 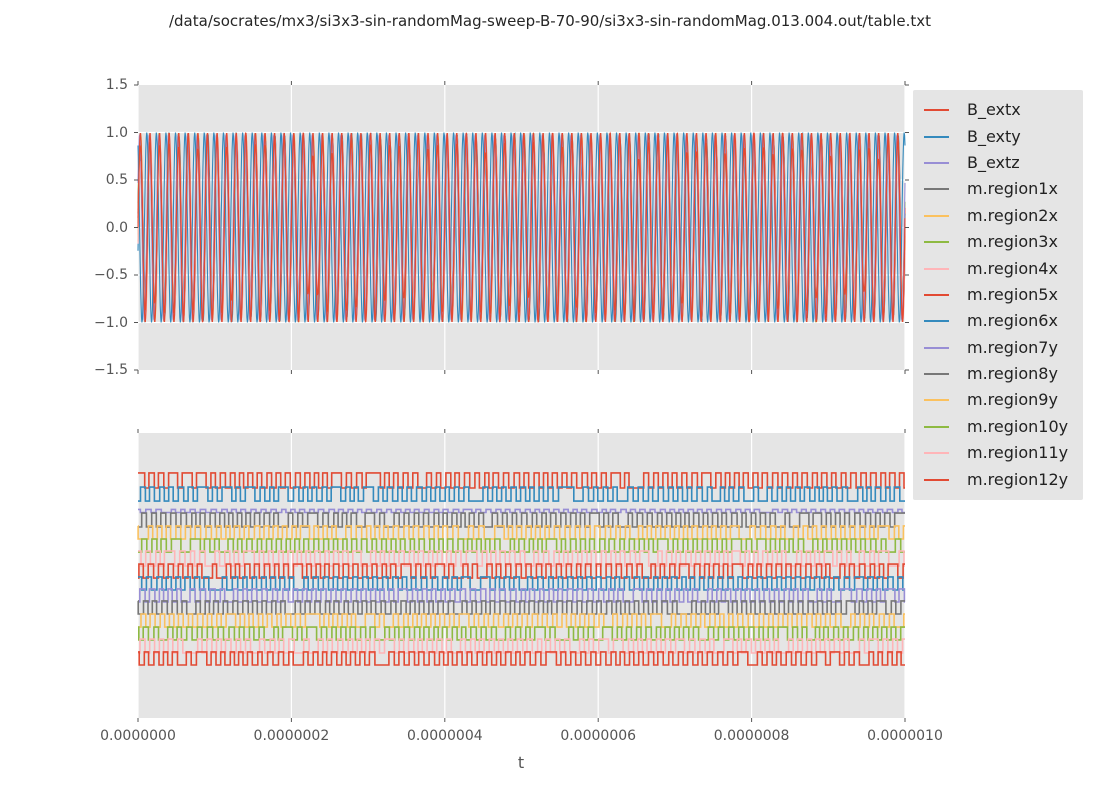 I want to click on bottom-series-B_exty, so click(x=521, y=494).